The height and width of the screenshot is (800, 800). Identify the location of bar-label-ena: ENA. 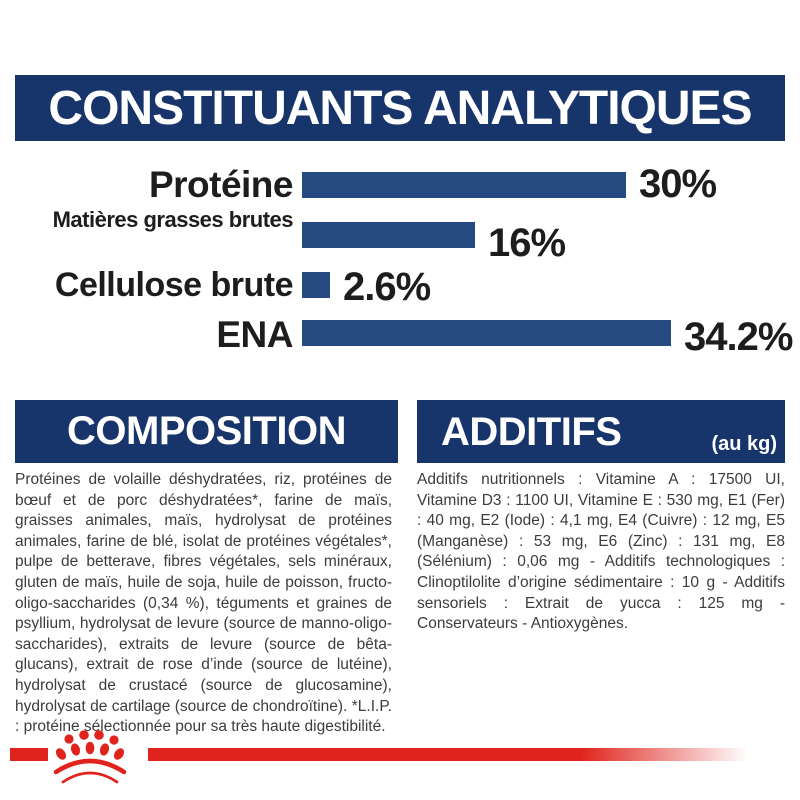
(254, 334).